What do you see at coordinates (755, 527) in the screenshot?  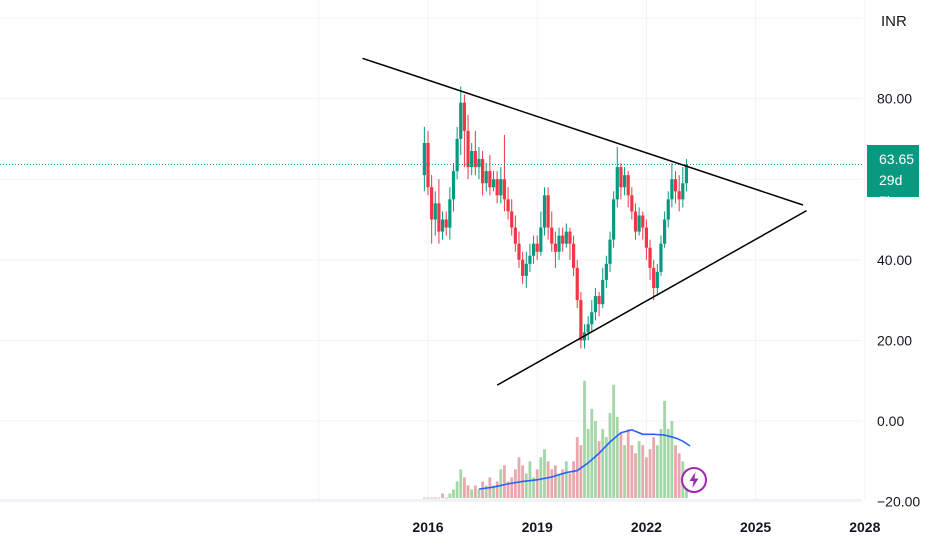 I see `x-tick-label: 2025` at bounding box center [755, 527].